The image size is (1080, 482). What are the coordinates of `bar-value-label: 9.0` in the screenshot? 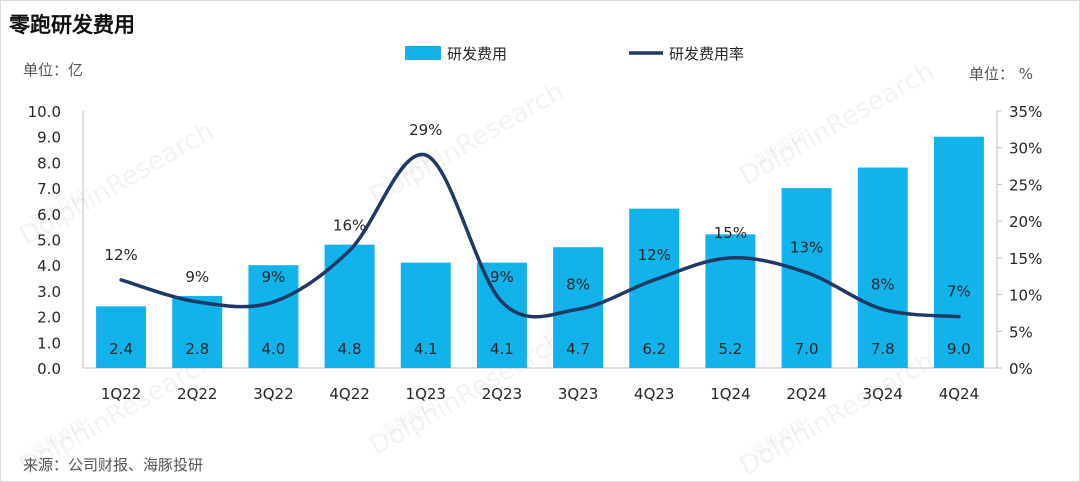 It's located at (959, 349).